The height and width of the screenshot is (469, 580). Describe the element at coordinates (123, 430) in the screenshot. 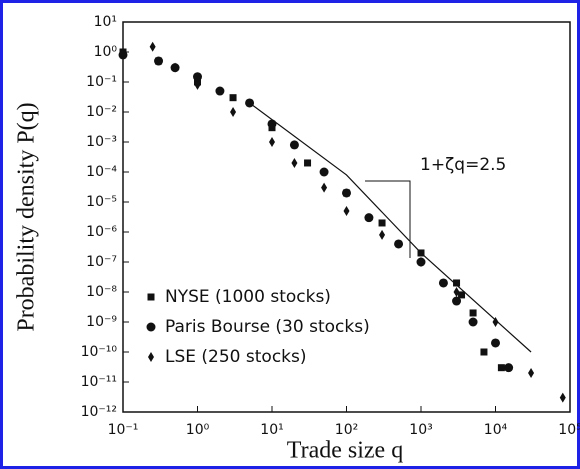

I see `x-tick-label: 10⁻¹` at that location.